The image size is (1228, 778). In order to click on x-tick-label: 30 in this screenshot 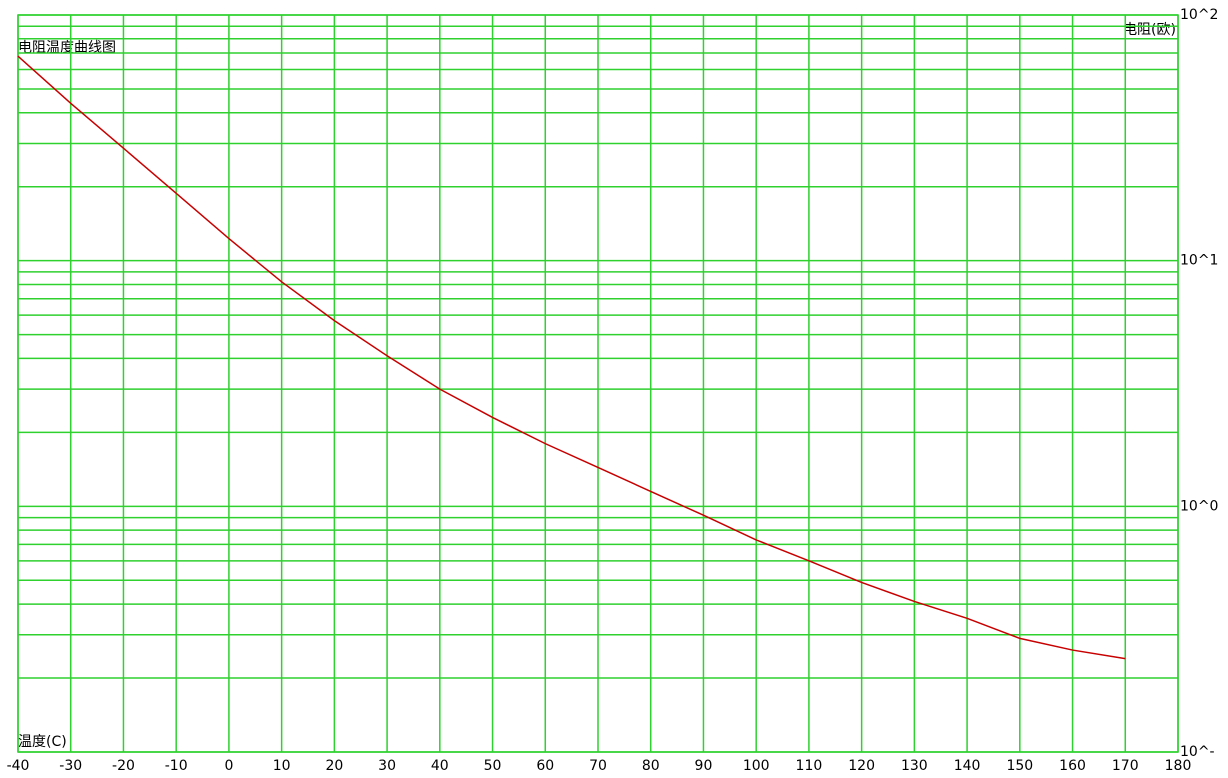, I will do `click(387, 766)`.